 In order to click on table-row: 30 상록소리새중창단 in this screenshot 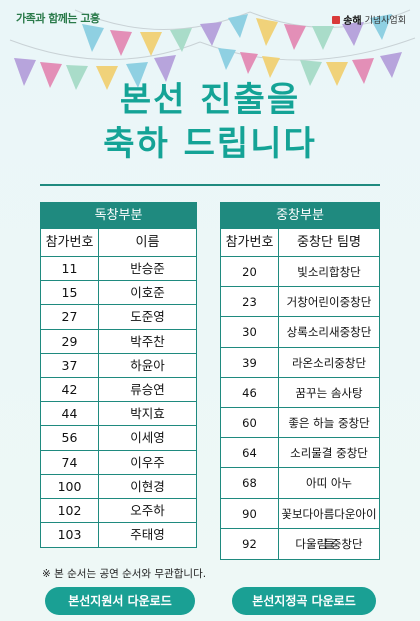, I will do `click(300, 332)`.